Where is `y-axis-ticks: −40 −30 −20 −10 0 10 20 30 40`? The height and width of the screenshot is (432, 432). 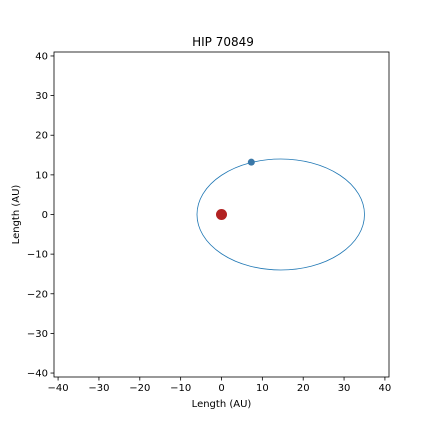
y-axis-ticks: −40 −30 −20 −10 0 10 20 30 40 is located at coordinates (40, 215).